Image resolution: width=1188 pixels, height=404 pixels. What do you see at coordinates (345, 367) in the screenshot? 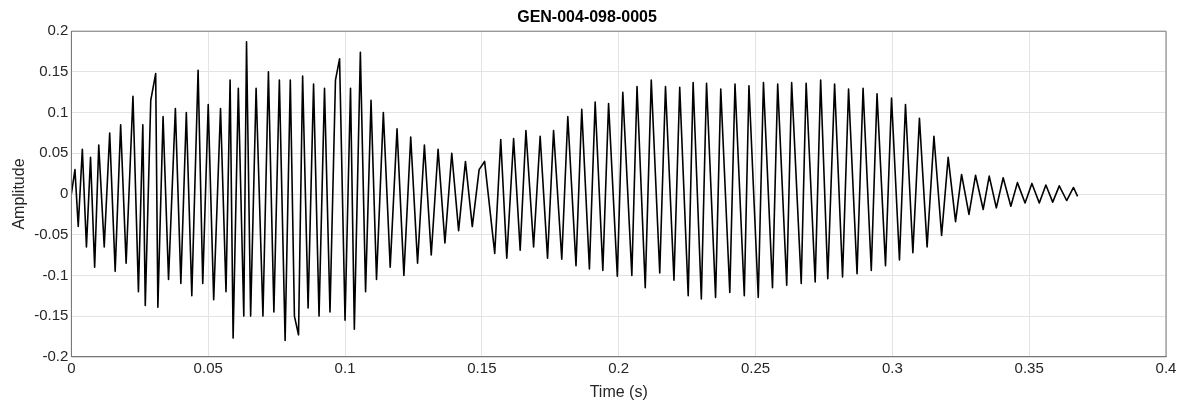
I see `x-tick-label: 0.1` at bounding box center [345, 367].